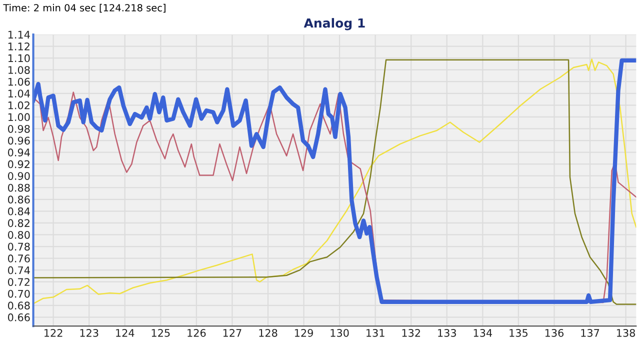 The image size is (640, 345). Describe the element at coordinates (339, 332) in the screenshot. I see `x-tick-label: 130` at that location.